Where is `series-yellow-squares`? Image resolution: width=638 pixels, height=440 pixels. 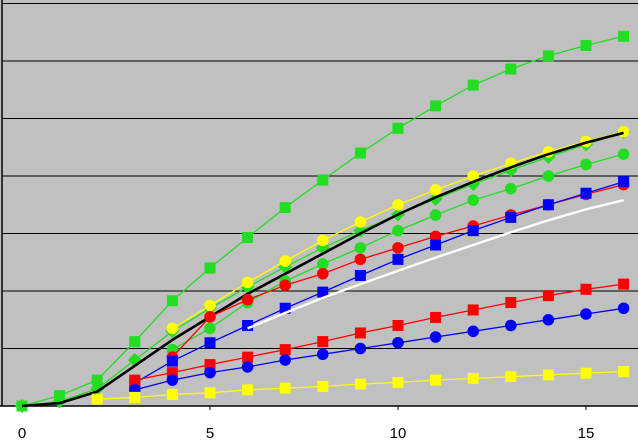
series-yellow-squares is located at coordinates (360, 385).